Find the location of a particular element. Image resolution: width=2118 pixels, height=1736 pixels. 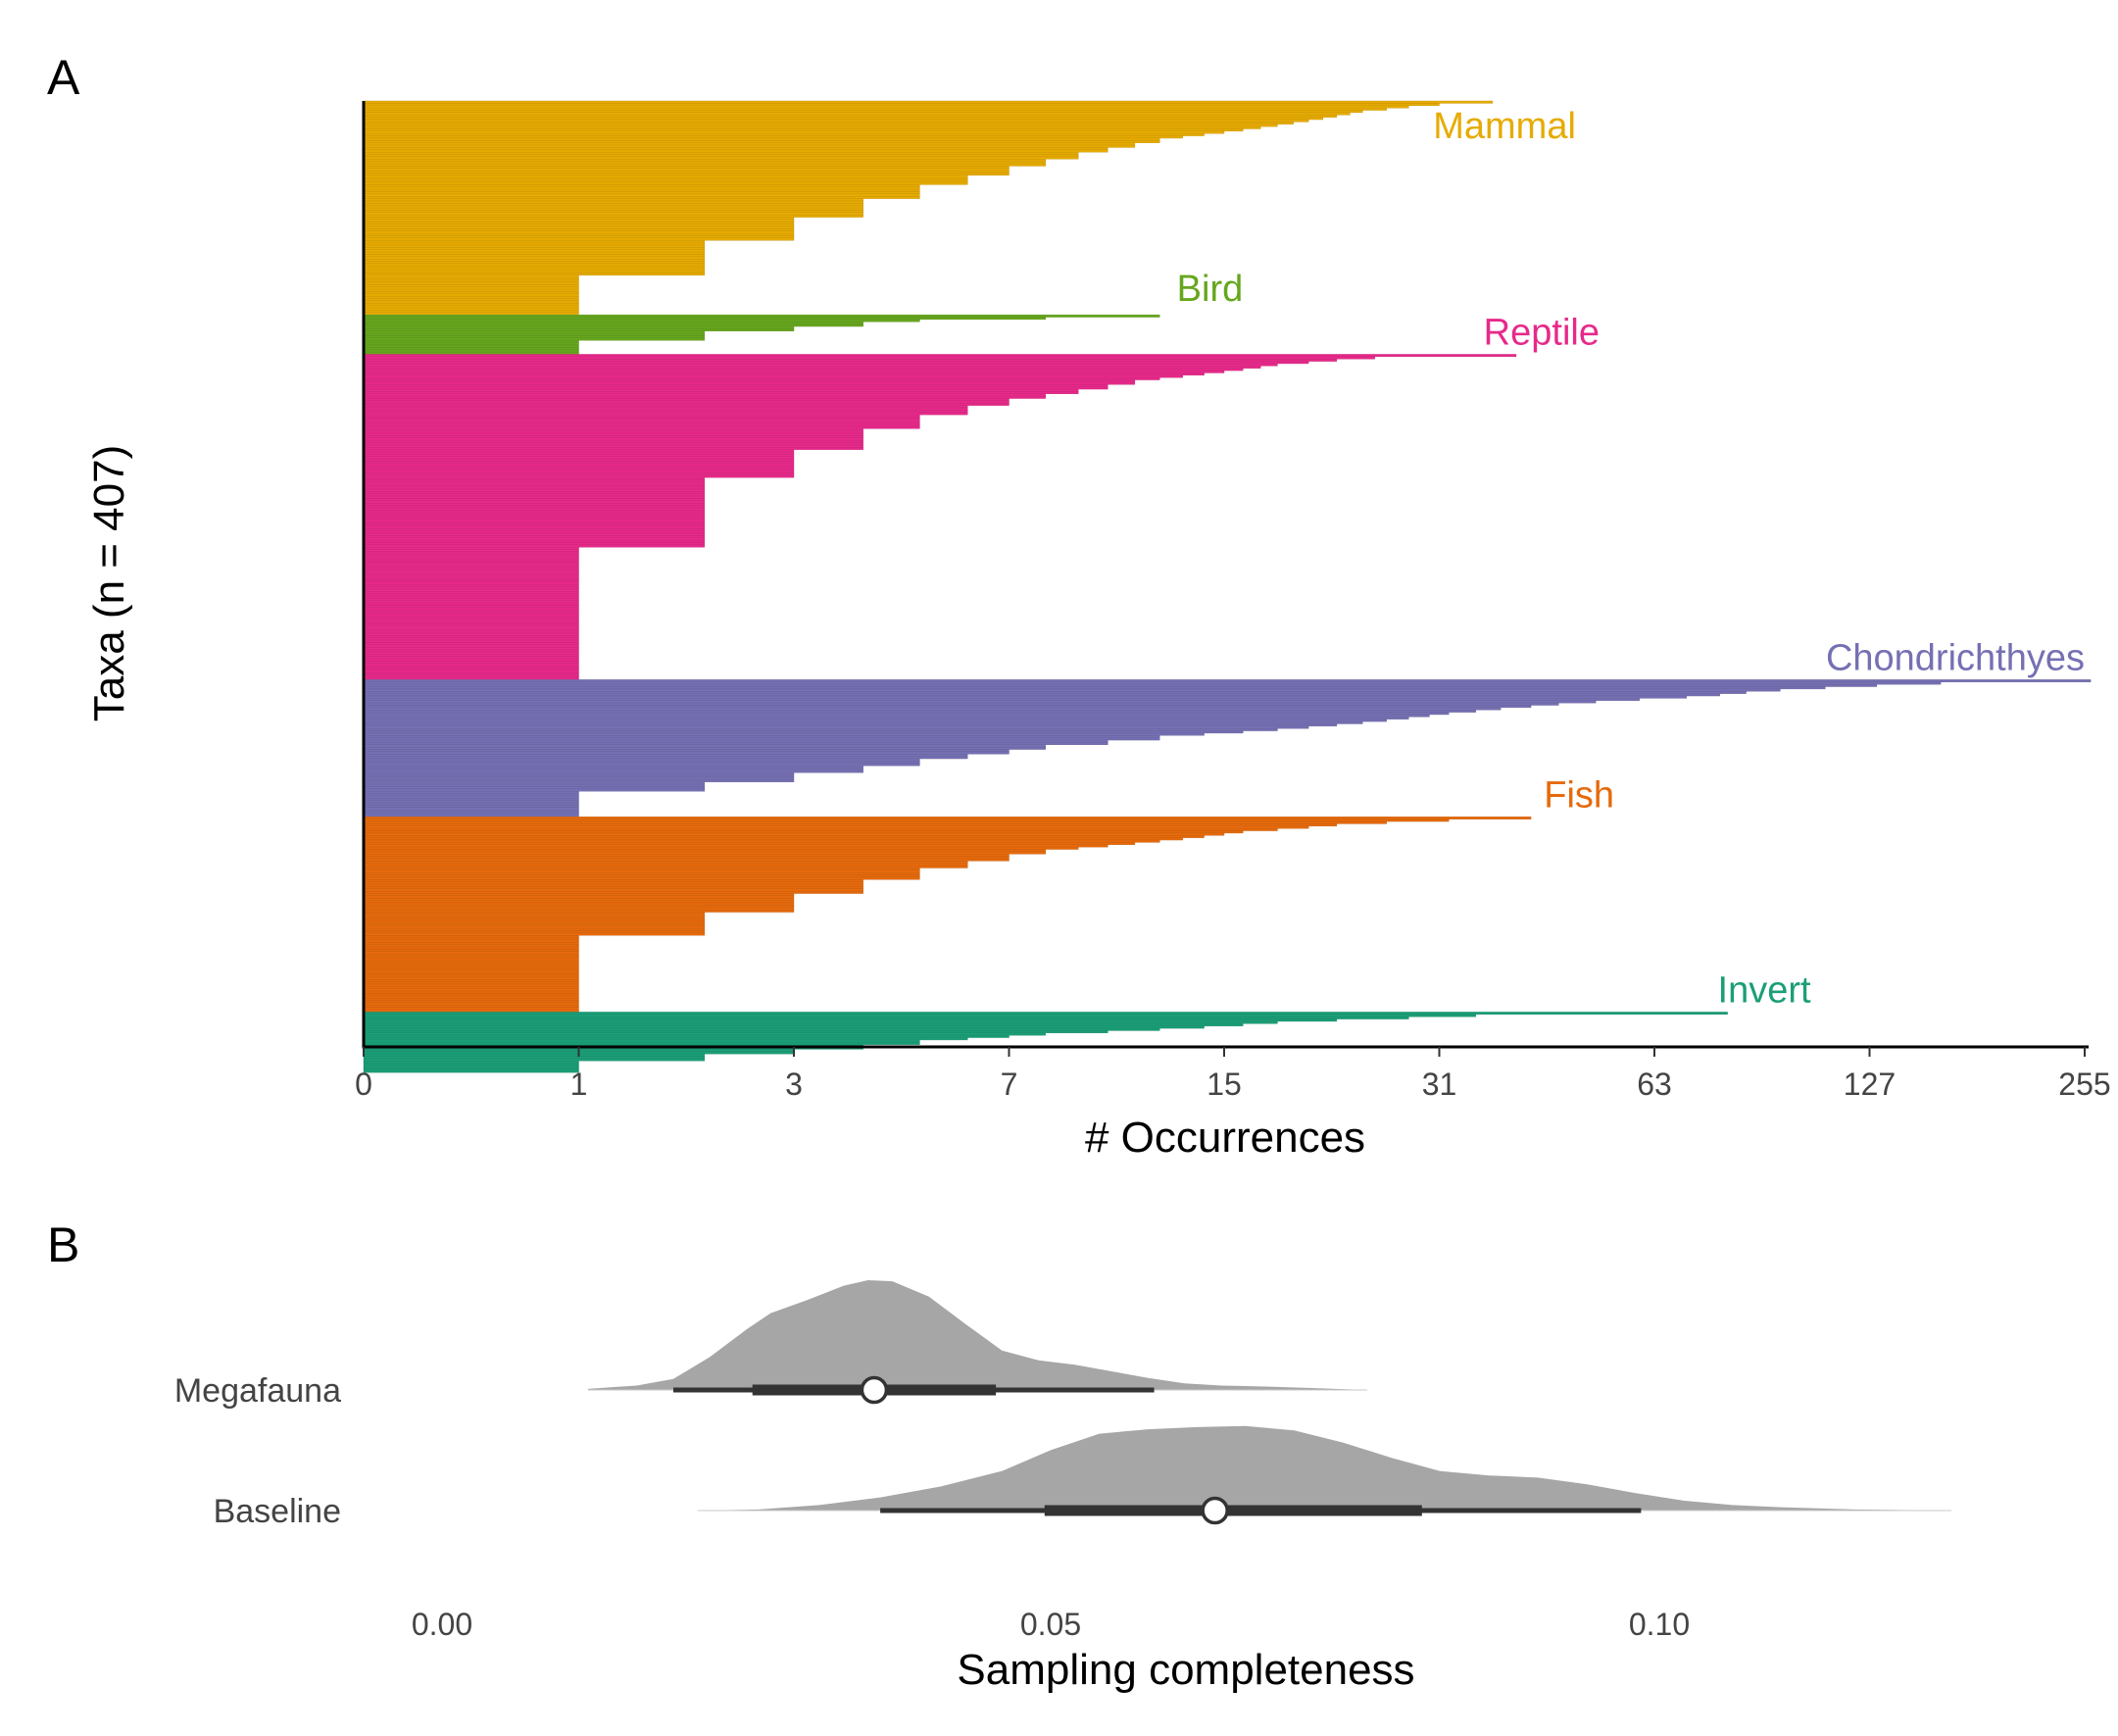

group-label-bird: Bird is located at coordinates (1210, 290).